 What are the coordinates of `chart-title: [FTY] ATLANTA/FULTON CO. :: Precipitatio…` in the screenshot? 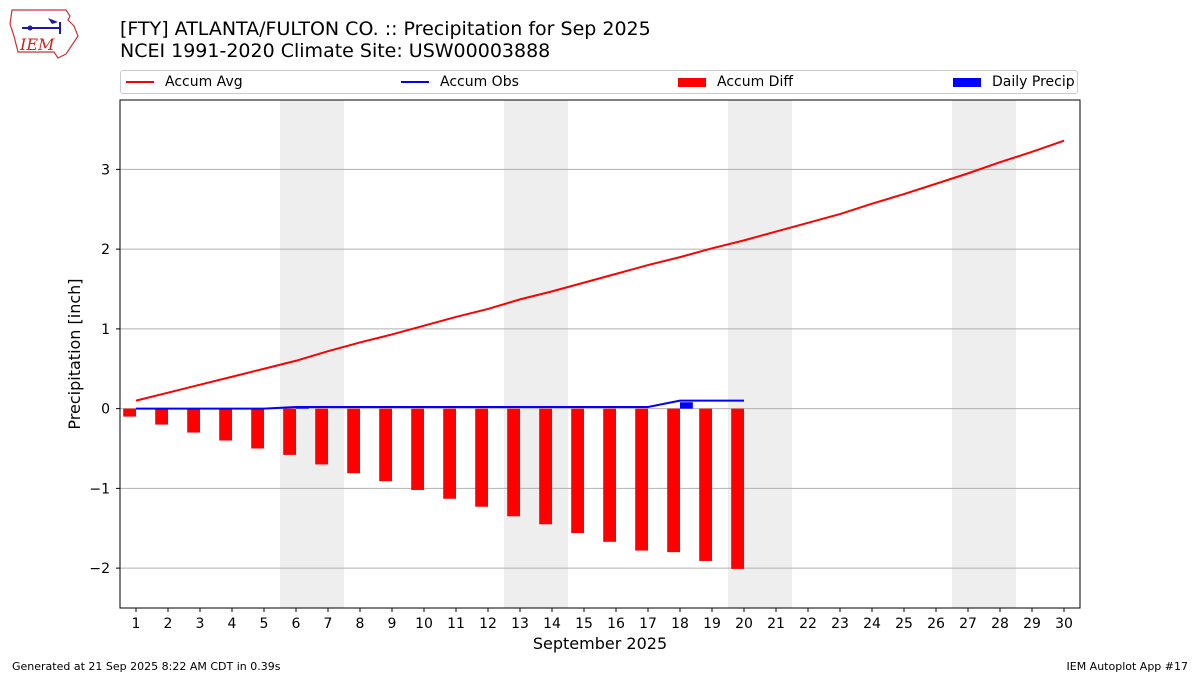 It's located at (385, 29).